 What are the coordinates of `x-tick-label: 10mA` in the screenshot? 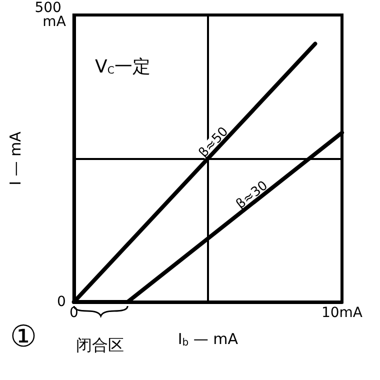 It's located at (342, 313).